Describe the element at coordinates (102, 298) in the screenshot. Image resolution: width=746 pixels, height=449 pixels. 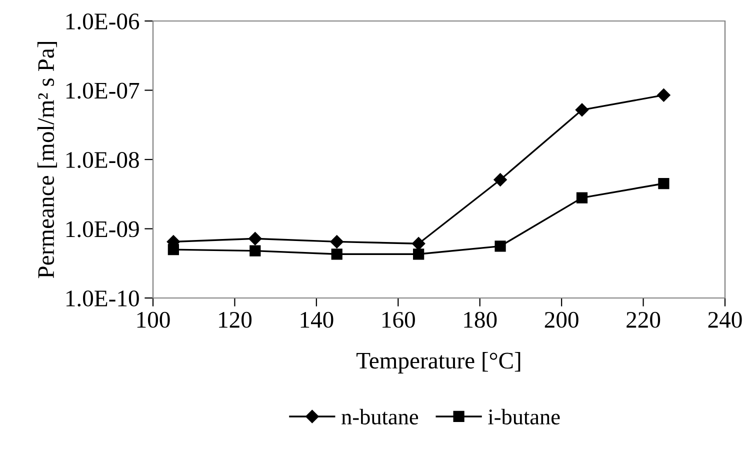
I see `y-tick-label: 1.0E-10` at that location.